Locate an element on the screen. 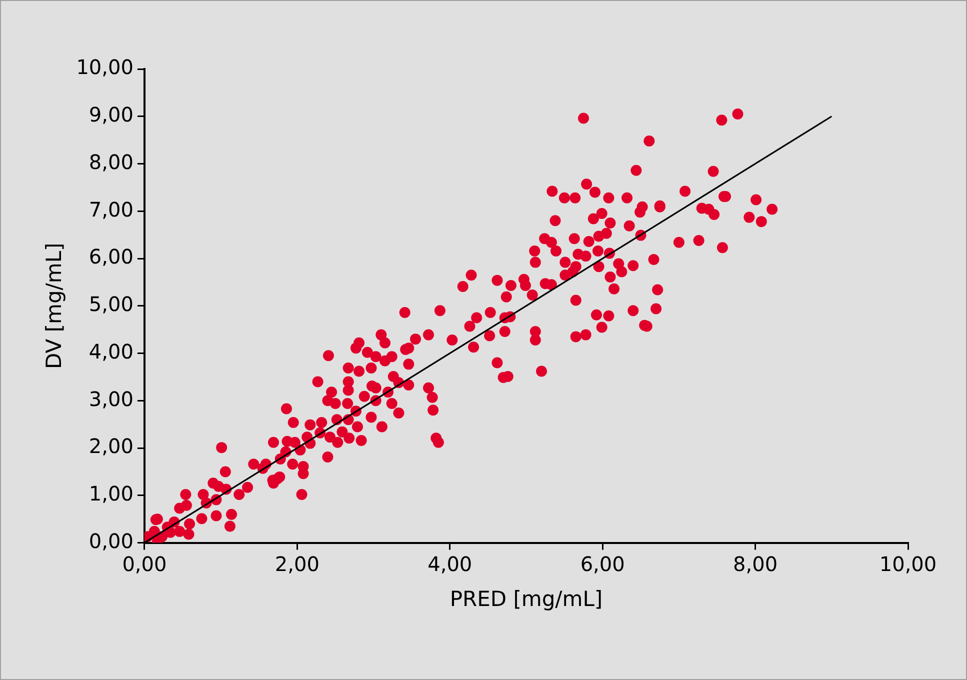 Image resolution: width=967 pixels, height=680 pixels. y-tick-label: 4,00 is located at coordinates (111, 351).